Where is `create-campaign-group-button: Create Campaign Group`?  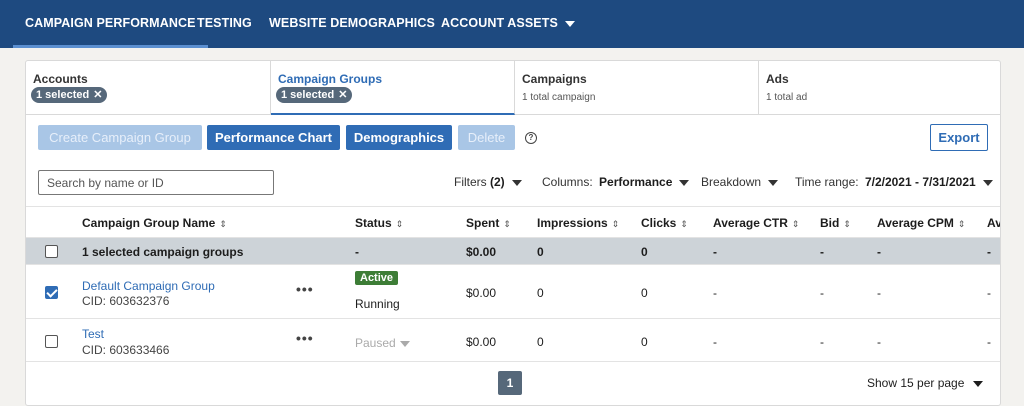
create-campaign-group-button: Create Campaign Group is located at coordinates (120, 137).